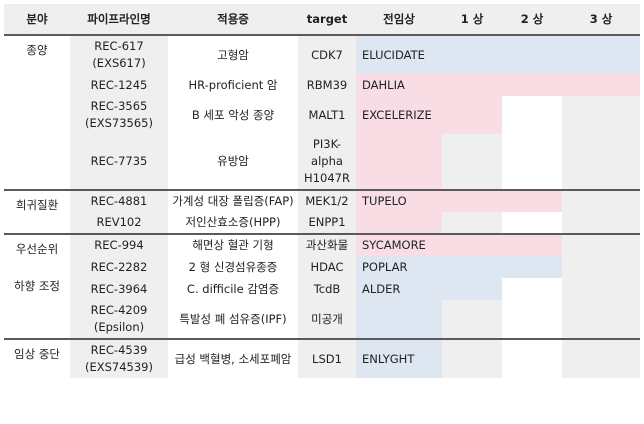 This screenshot has width=644, height=424. I want to click on target-cell: 미공개, so click(327, 319).